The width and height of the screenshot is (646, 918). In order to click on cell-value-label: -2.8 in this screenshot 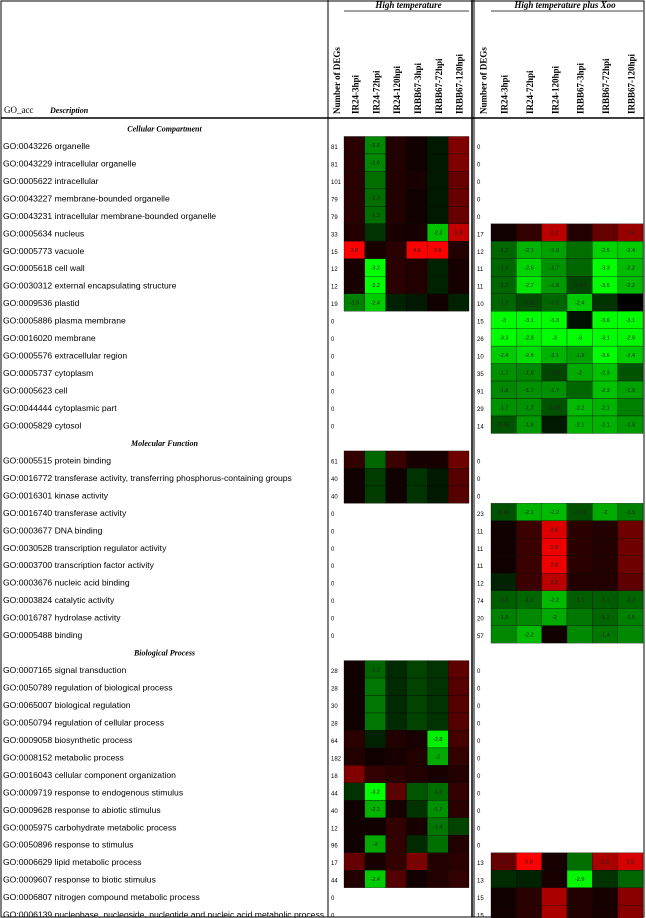, I will do `click(528, 338)`.